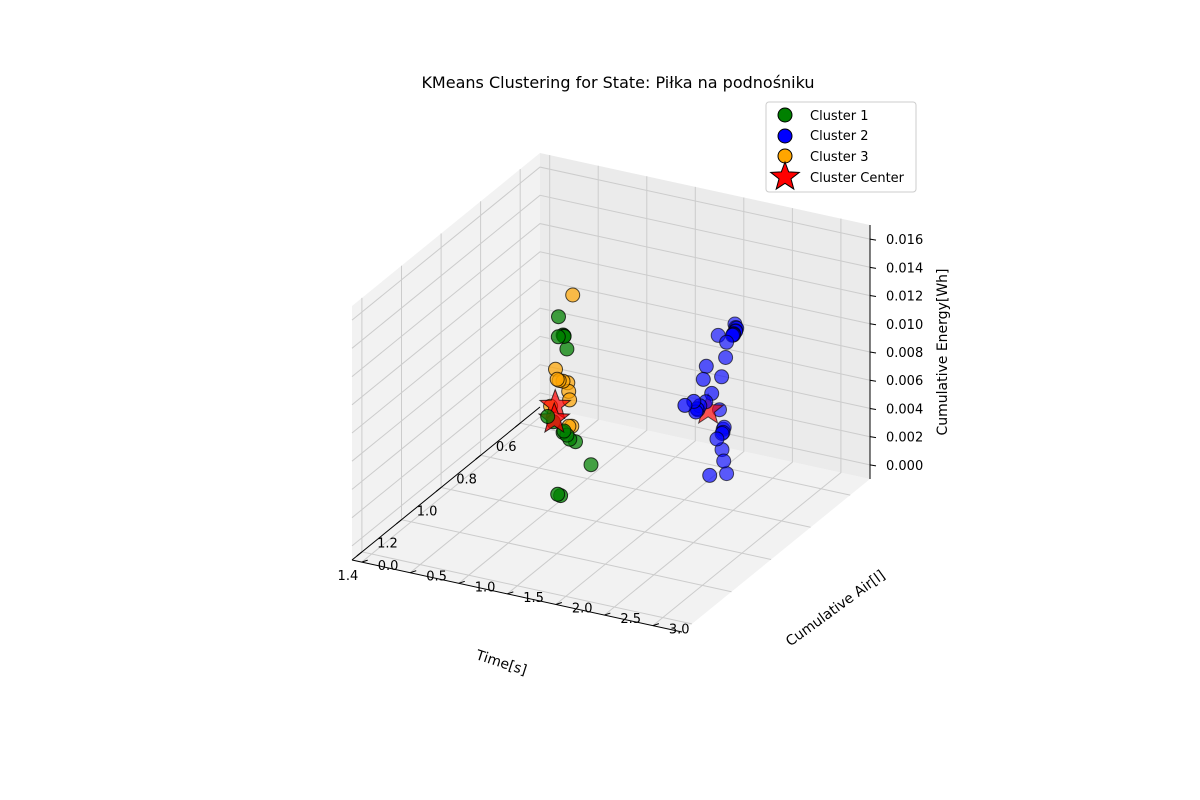 Image resolution: width=1200 pixels, height=800 pixels. What do you see at coordinates (904, 438) in the screenshot?
I see `z-tick-label: 0.002` at bounding box center [904, 438].